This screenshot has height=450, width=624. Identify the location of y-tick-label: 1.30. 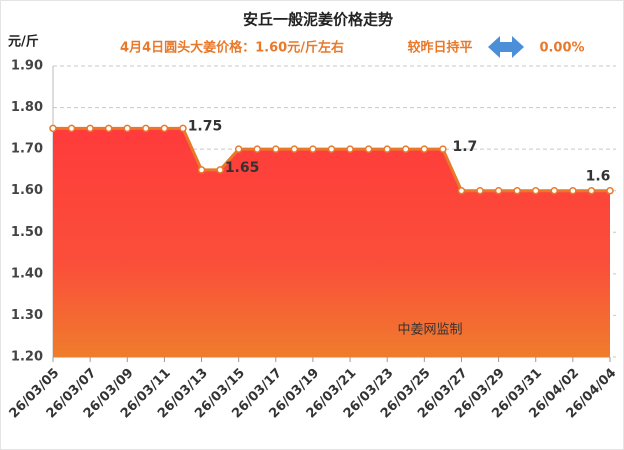
(27, 315).